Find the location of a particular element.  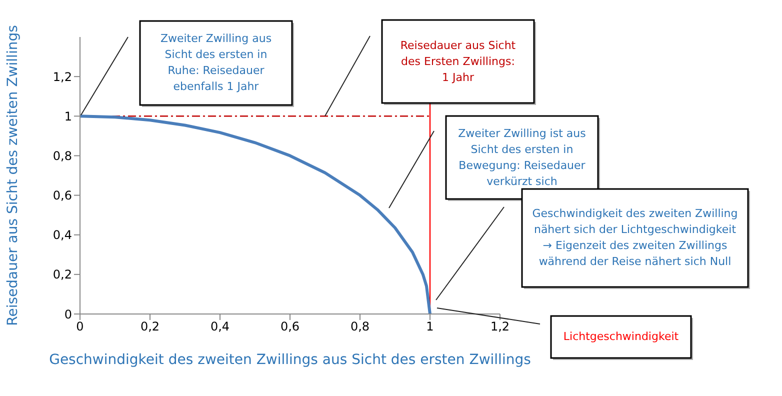

callout: Reisedauer aus Sicht des Ersten Zwillings: 1 Jahr is located at coordinates (430, 67).